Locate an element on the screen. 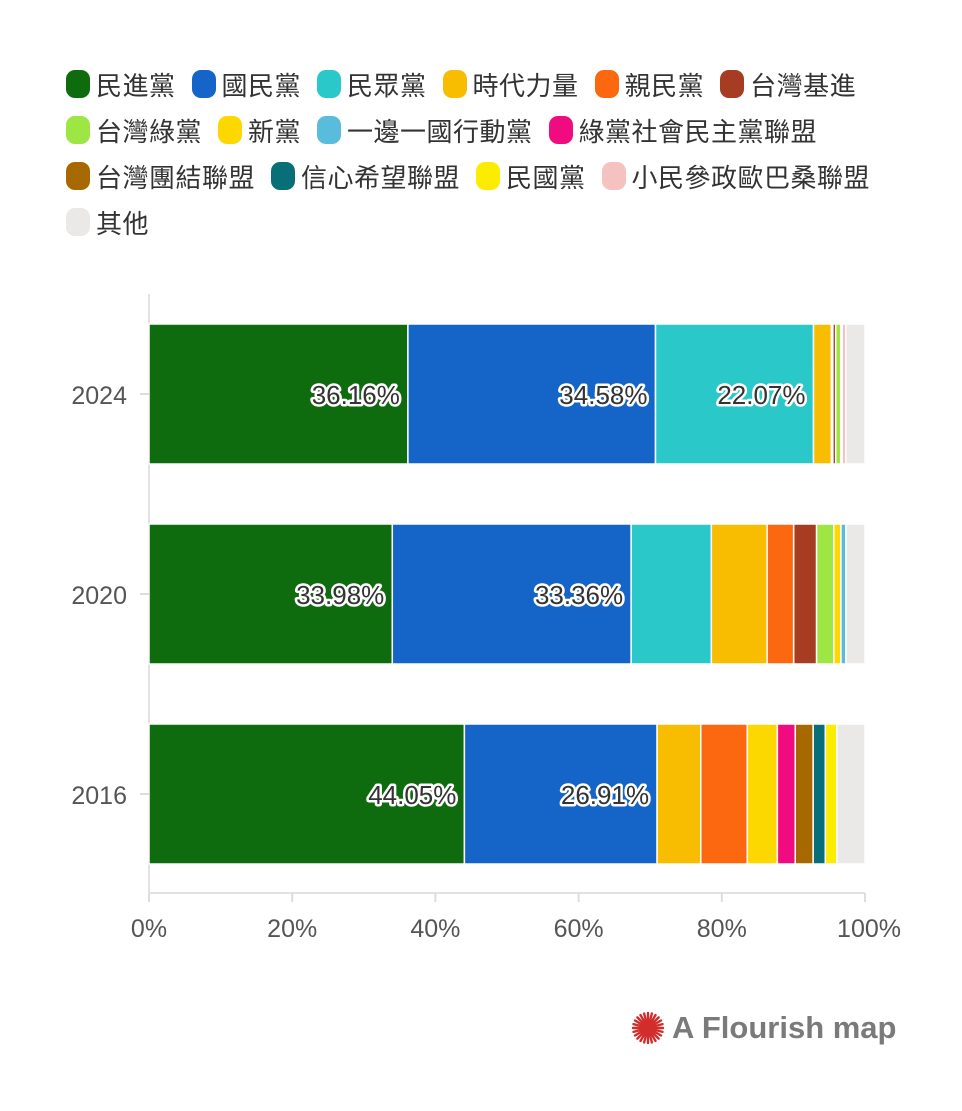  legend-item: 小民參政歐巴桑聯盟 is located at coordinates (736, 177).